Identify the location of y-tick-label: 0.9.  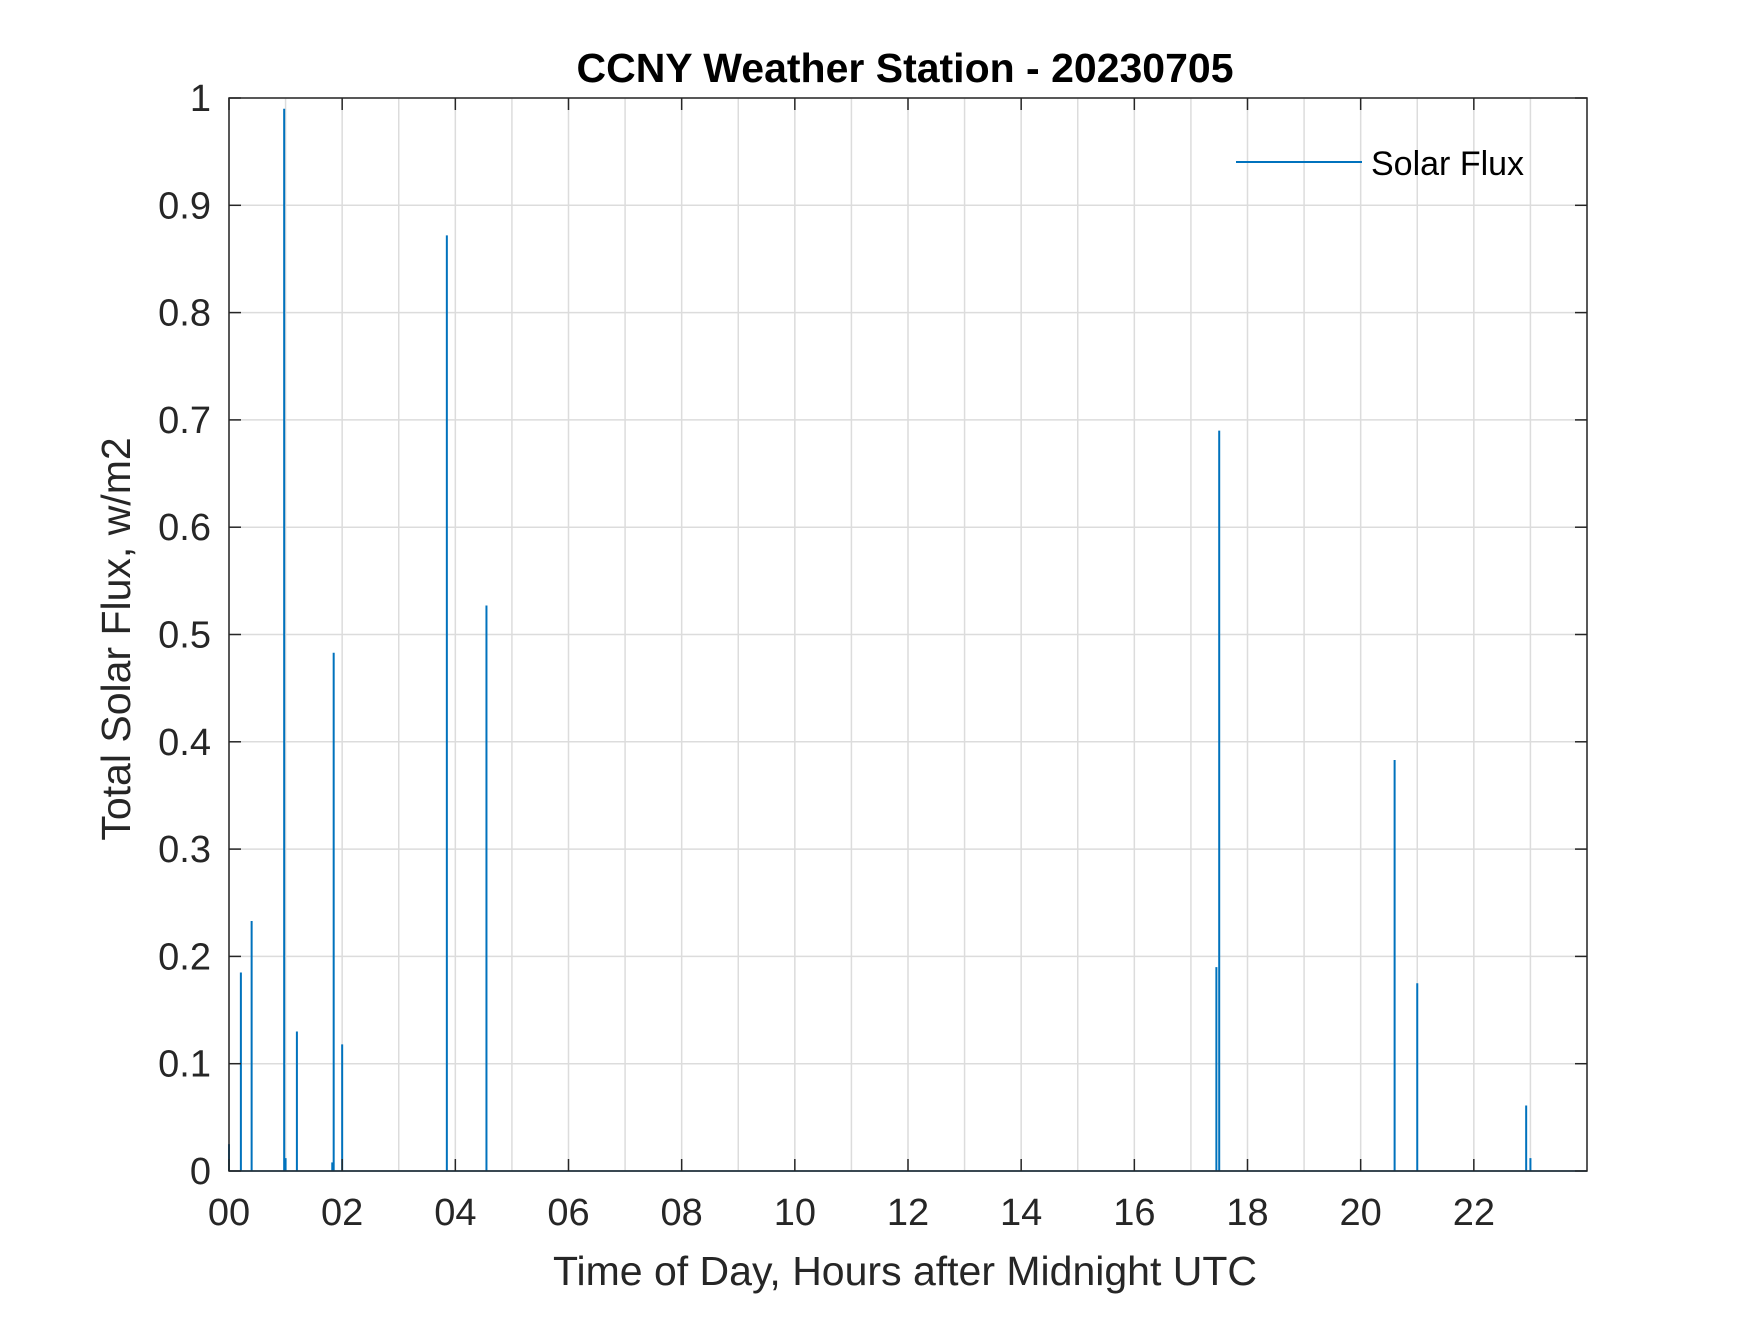
(184, 206).